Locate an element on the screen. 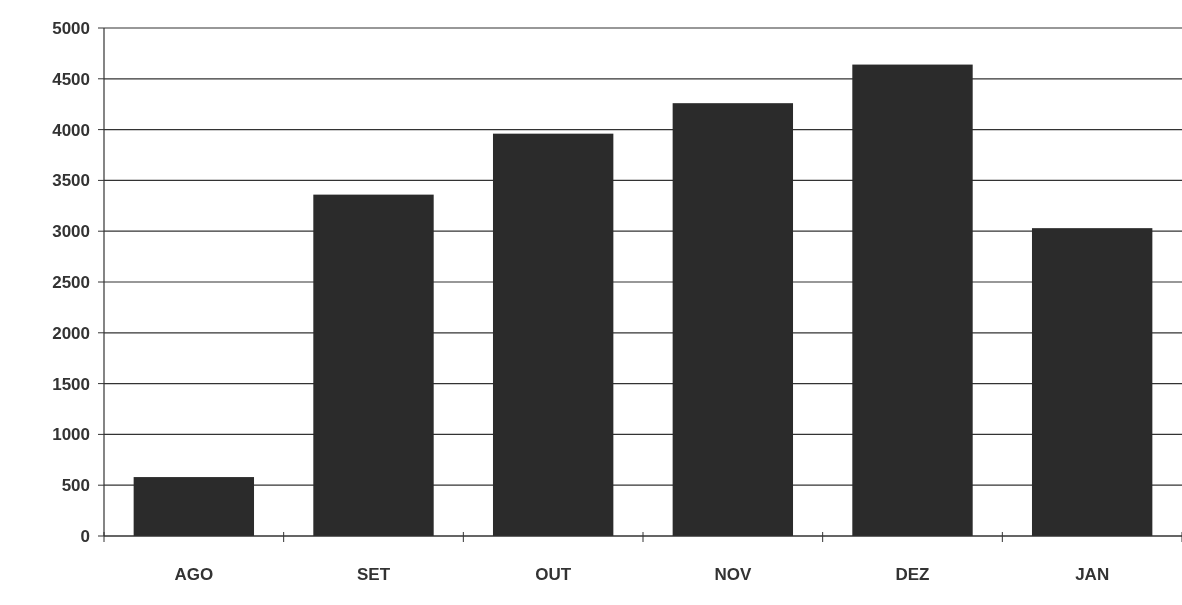 The image size is (1182, 605). y-tick-label: 5000 is located at coordinates (71, 28).